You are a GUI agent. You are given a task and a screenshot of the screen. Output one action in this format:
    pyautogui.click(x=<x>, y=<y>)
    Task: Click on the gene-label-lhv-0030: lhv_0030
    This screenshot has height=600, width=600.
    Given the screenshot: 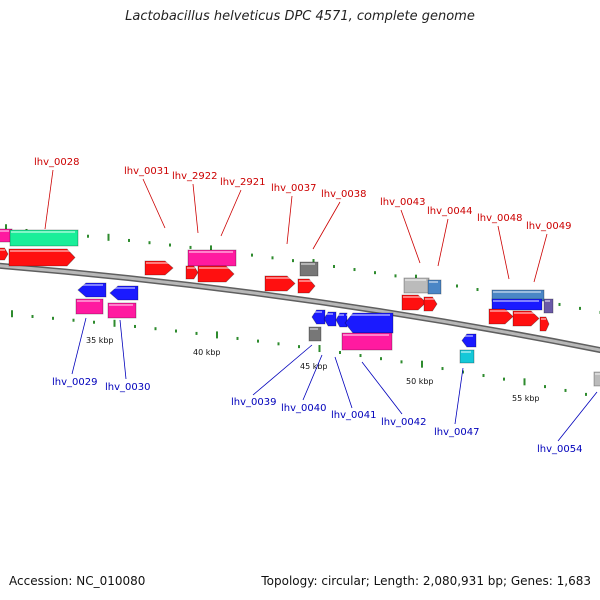 What is the action you would take?
    pyautogui.click(x=127, y=387)
    